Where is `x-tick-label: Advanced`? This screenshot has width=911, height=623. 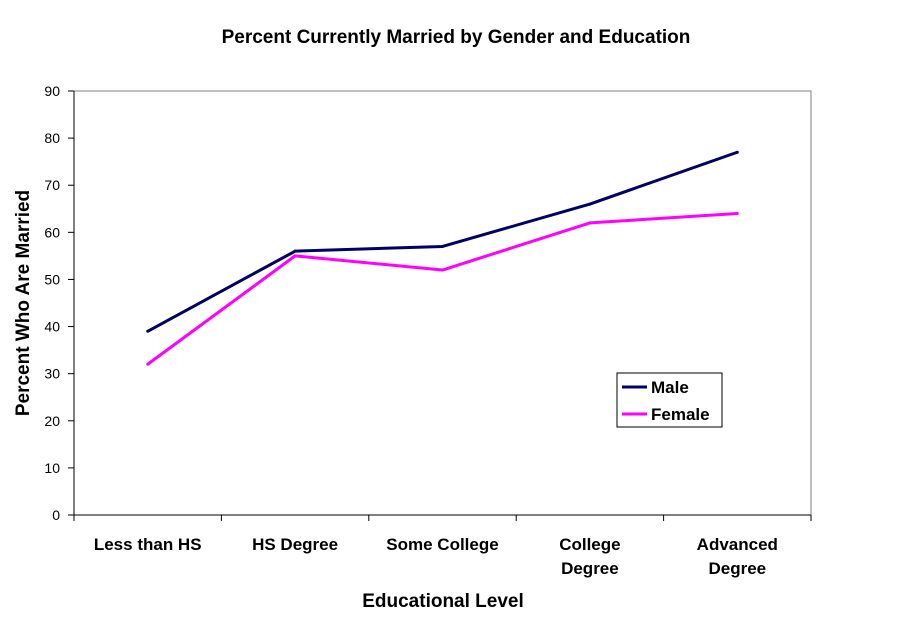
x-tick-label: Advanced is located at coordinates (737, 544).